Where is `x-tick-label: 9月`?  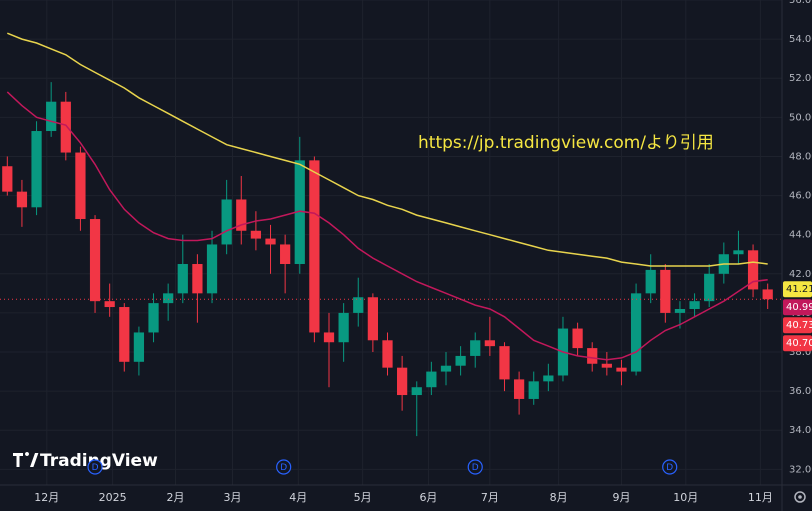 x-tick-label: 9月 is located at coordinates (621, 497).